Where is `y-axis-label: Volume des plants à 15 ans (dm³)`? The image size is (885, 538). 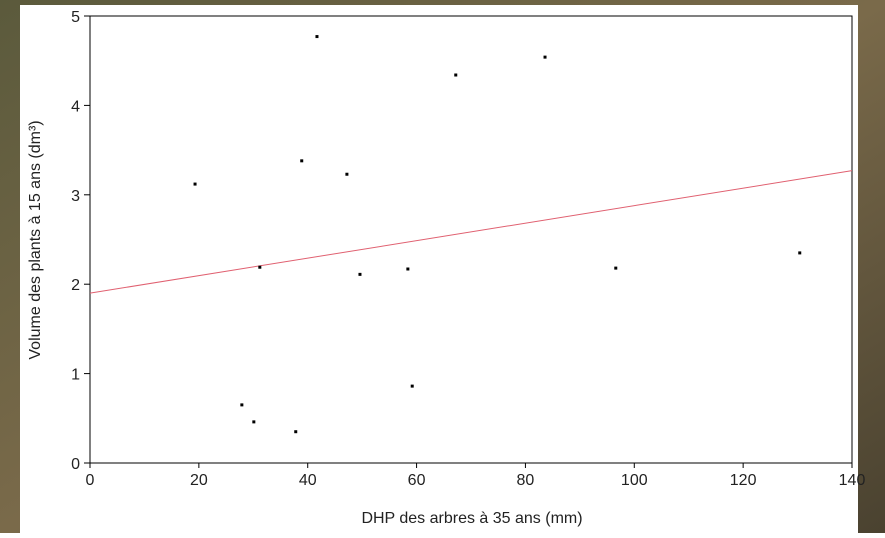 y-axis-label: Volume des plants à 15 ans (dm³) is located at coordinates (35, 239).